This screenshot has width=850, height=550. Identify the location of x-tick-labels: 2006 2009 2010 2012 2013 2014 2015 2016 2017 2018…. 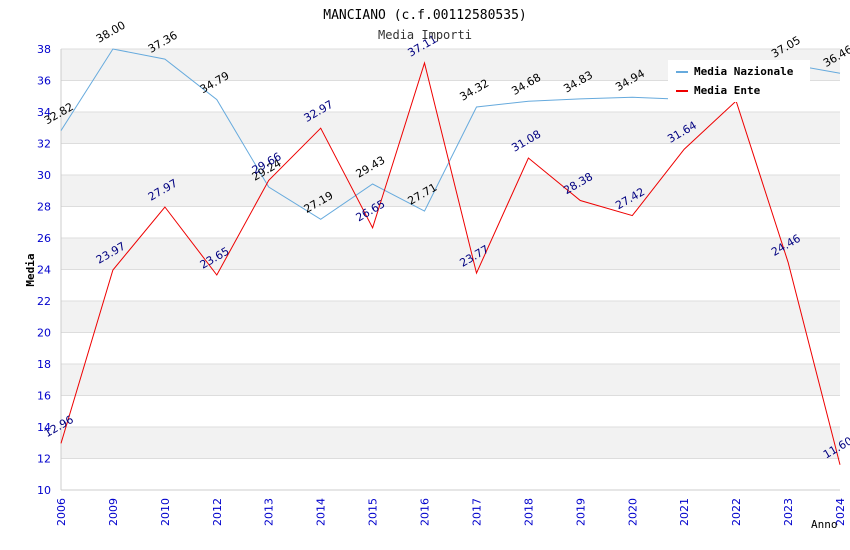
(451, 512).